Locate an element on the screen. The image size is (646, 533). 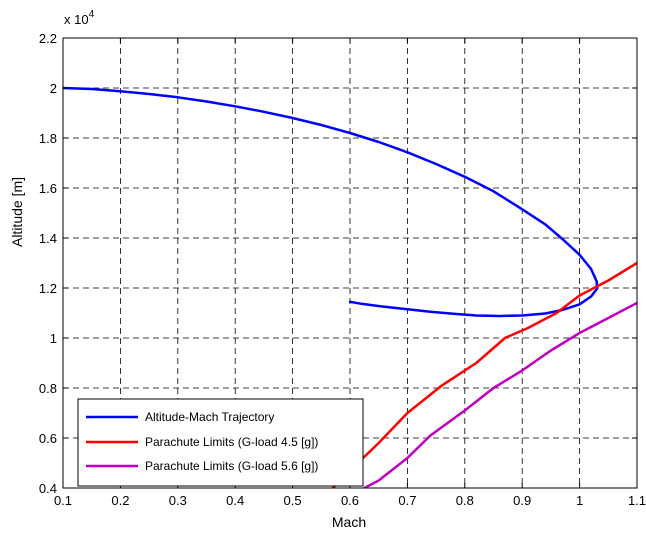
y-axis-label: Altitude [m] is located at coordinates (17, 212).